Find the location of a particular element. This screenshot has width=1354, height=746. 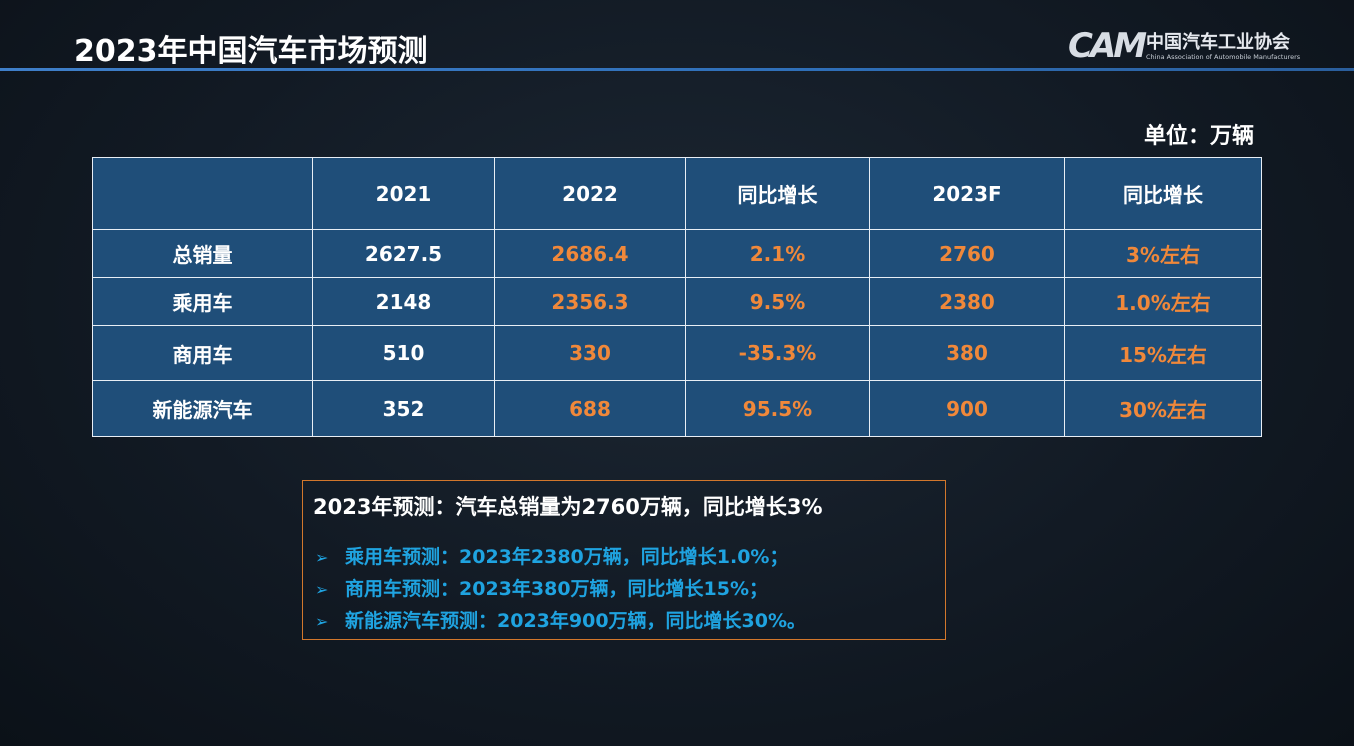

list-item: ➢ 乘用车预测：2023年2380万辆，同比增长1.0%； is located at coordinates (560, 557).